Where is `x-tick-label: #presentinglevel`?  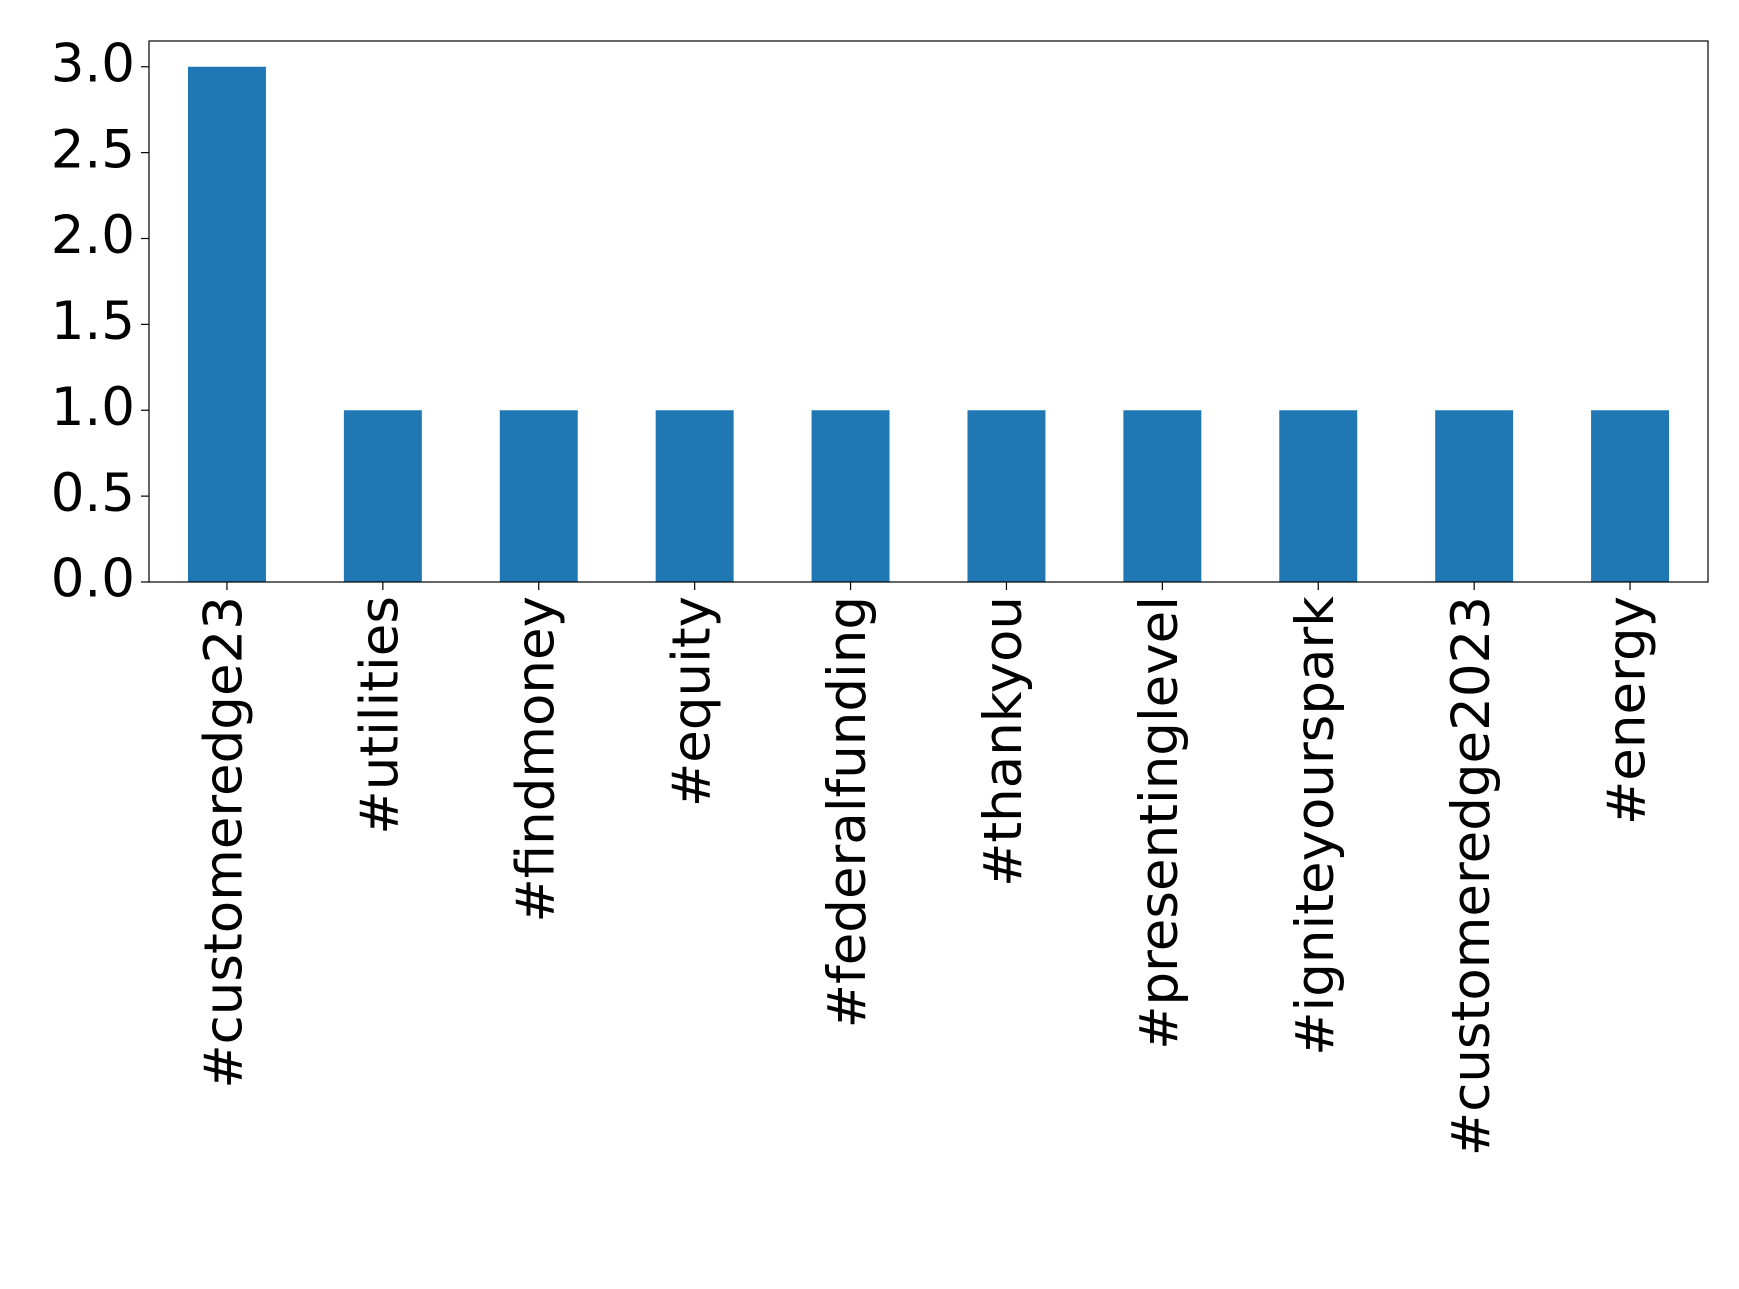
x-tick-label: #presentinglevel is located at coordinates (1159, 823).